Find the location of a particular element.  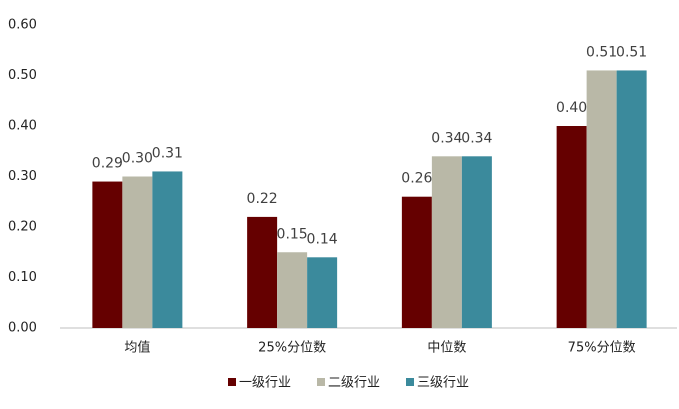

value-label: 0.30 is located at coordinates (137, 159).